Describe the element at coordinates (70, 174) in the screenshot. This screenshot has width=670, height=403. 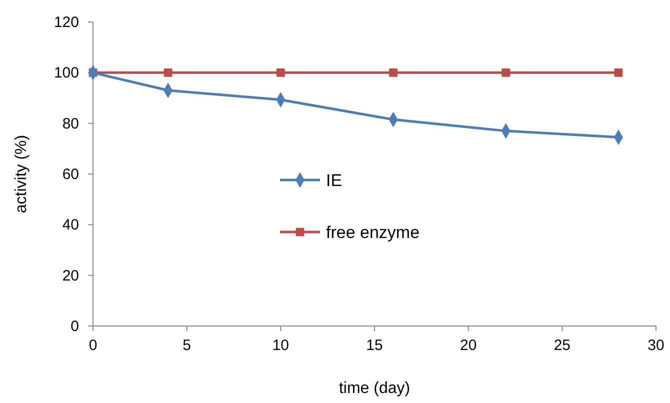
I see `y-tick-label: 60` at that location.